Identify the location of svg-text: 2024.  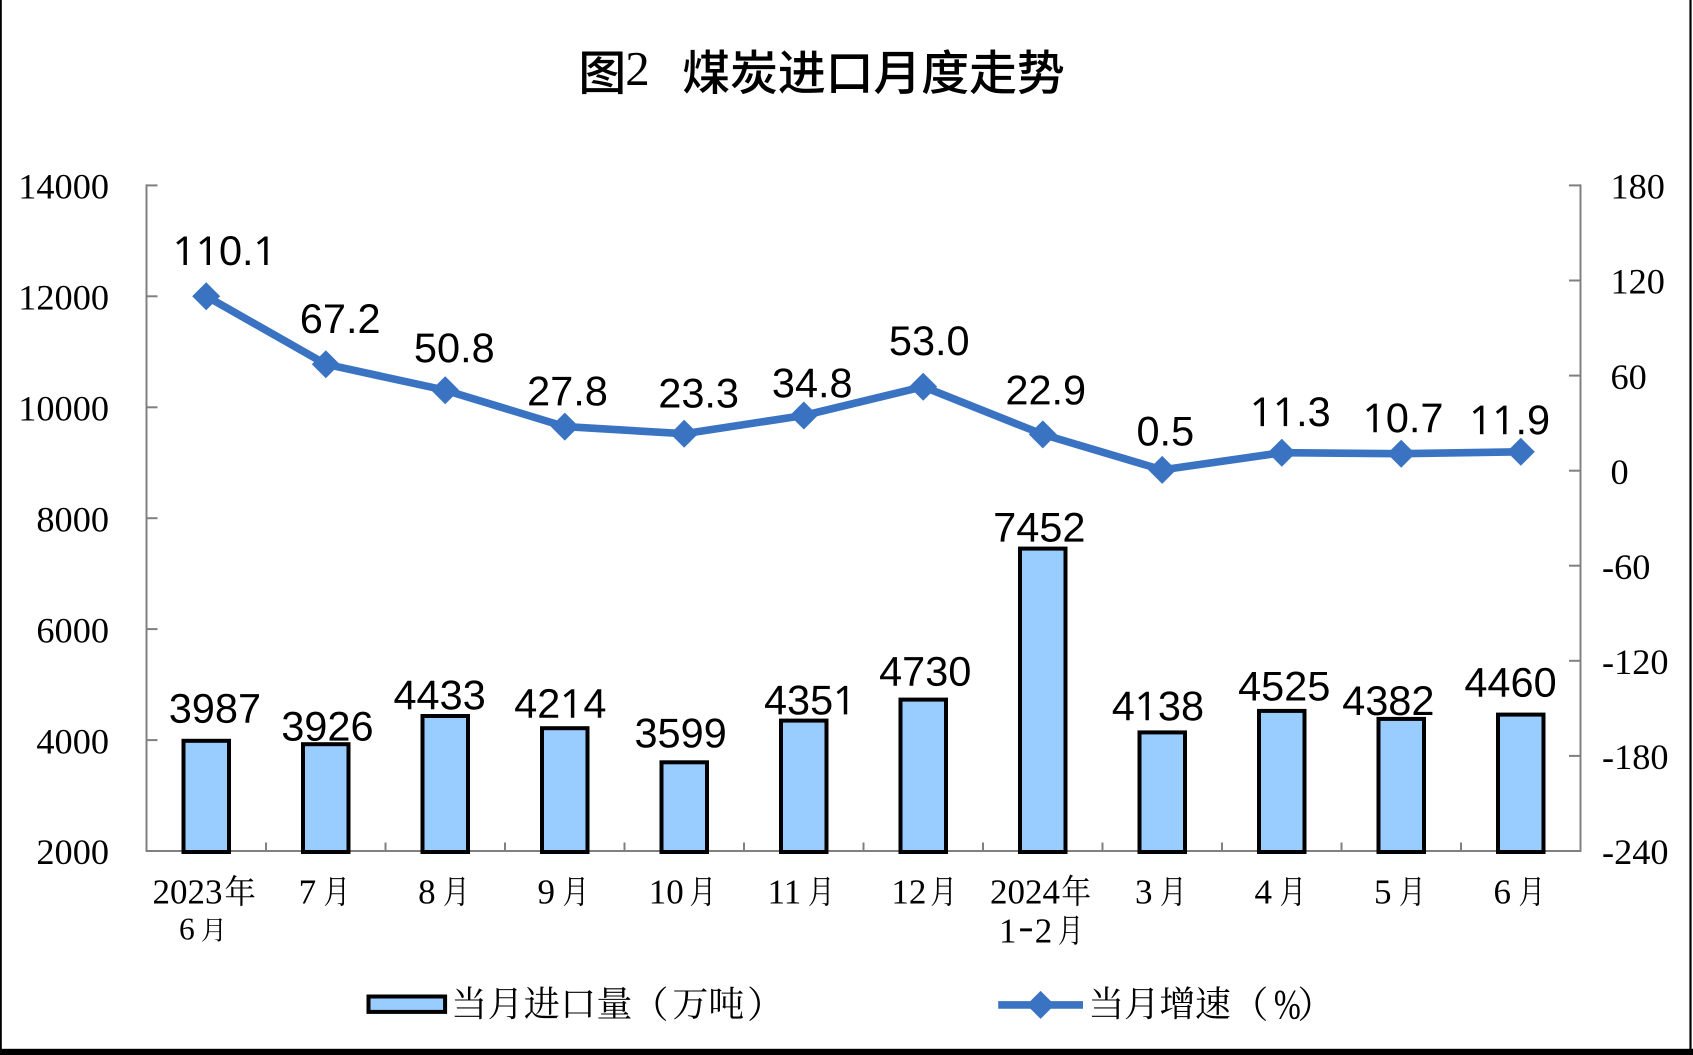
(1025, 892).